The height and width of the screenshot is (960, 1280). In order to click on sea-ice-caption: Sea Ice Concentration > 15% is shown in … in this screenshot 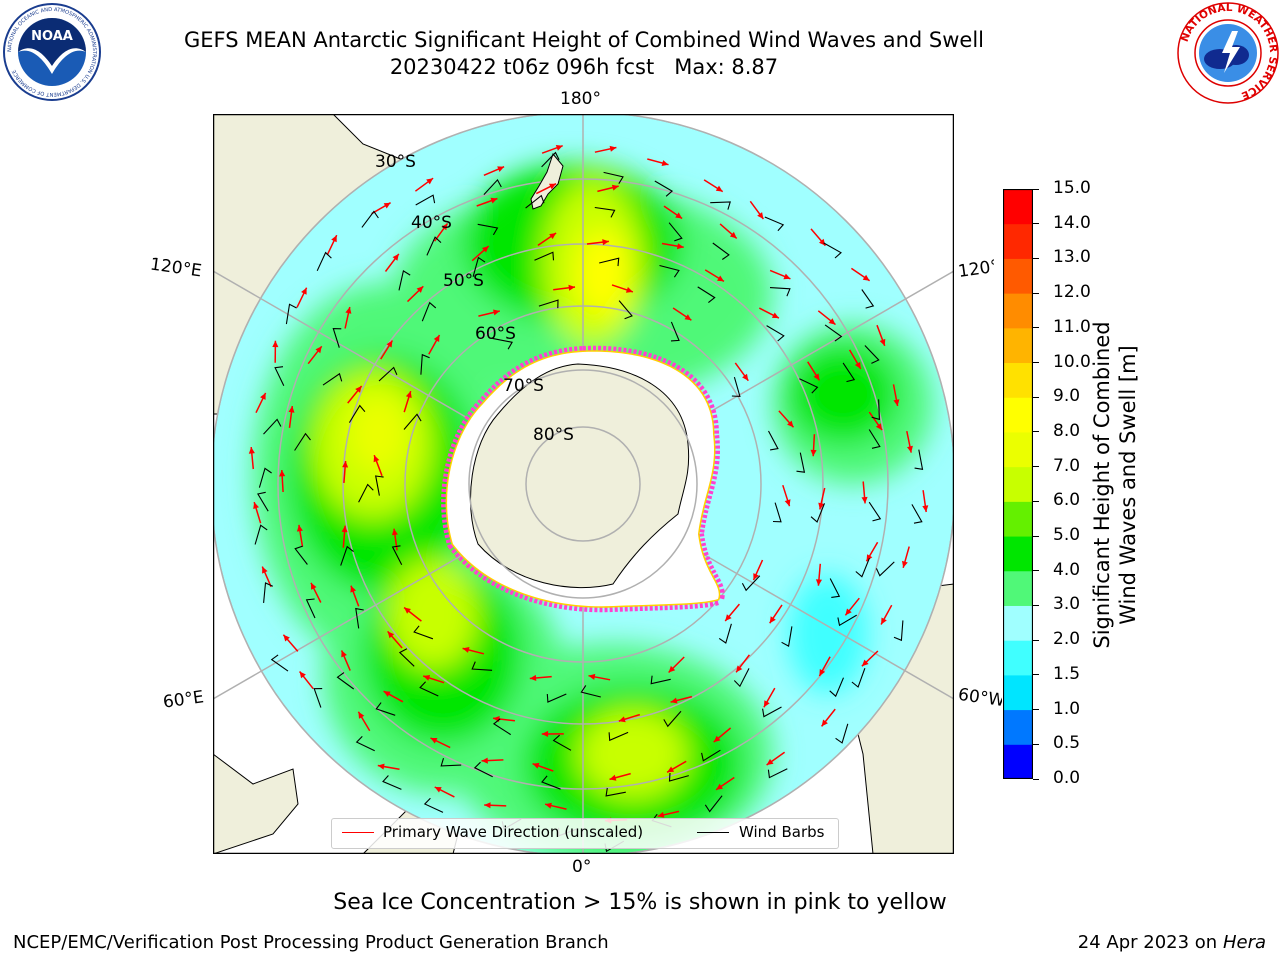, I will do `click(640, 902)`.